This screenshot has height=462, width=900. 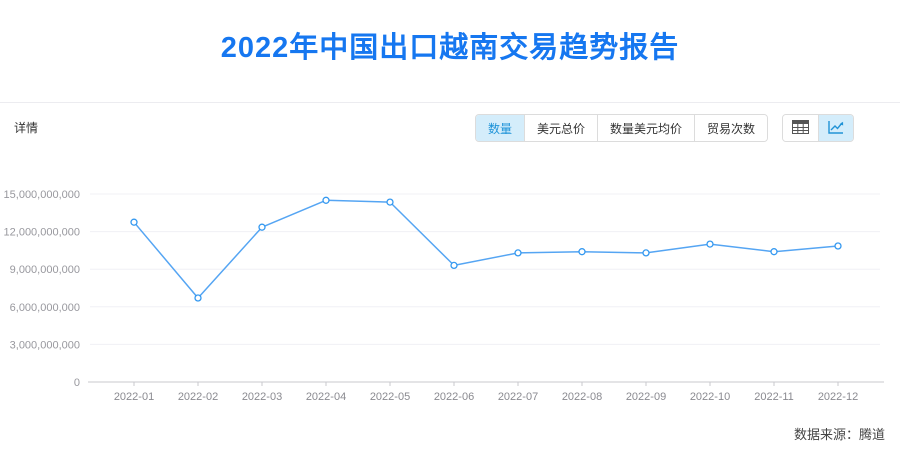 What do you see at coordinates (560, 128) in the screenshot?
I see `tab-usd-total: 美元总价` at bounding box center [560, 128].